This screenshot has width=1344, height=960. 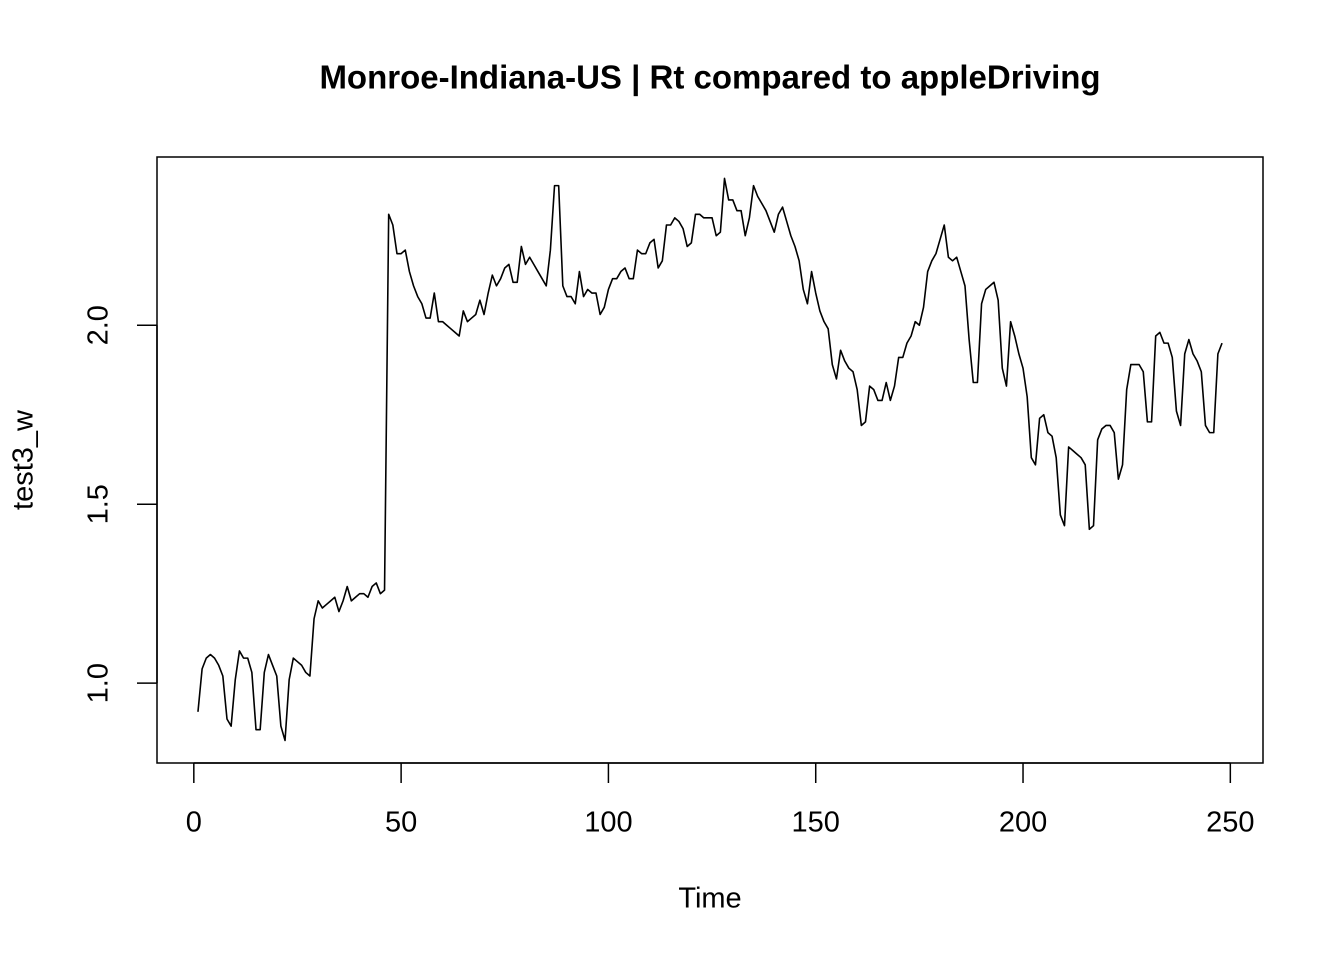 I want to click on x-tick-label: 0, so click(x=194, y=823).